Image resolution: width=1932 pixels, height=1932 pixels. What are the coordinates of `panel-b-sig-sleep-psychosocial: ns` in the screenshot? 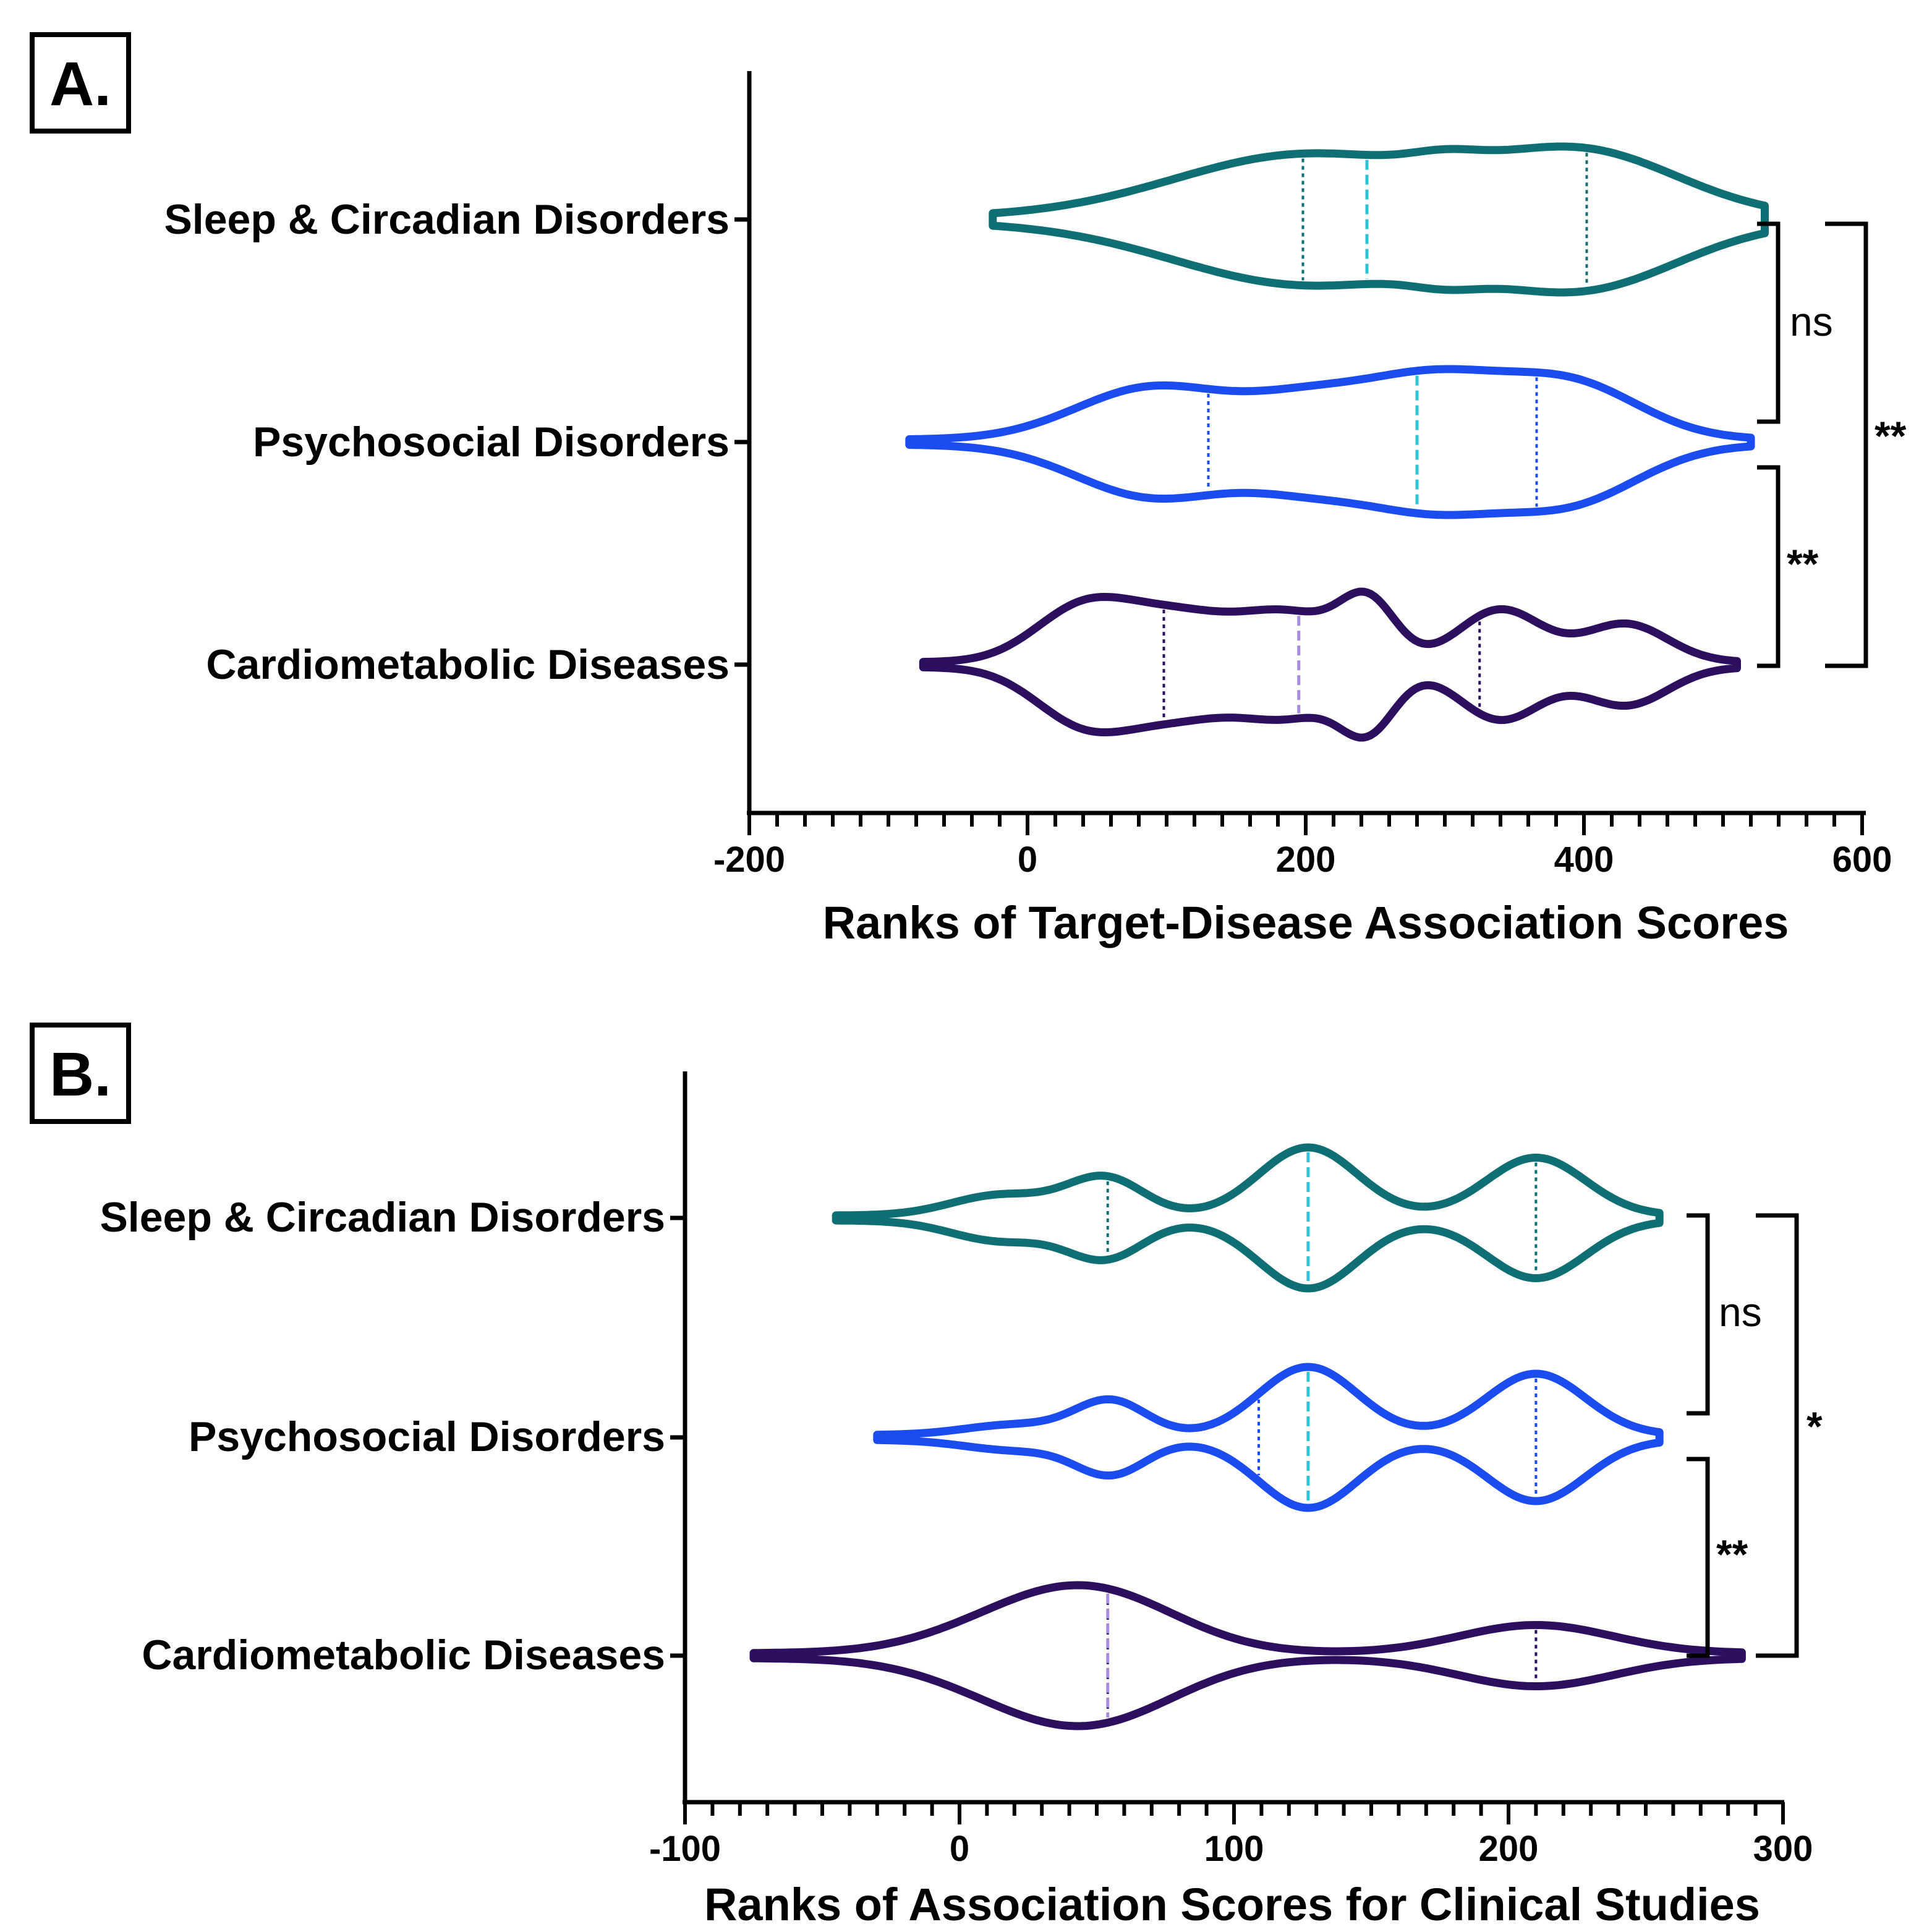 It's located at (1741, 1312).